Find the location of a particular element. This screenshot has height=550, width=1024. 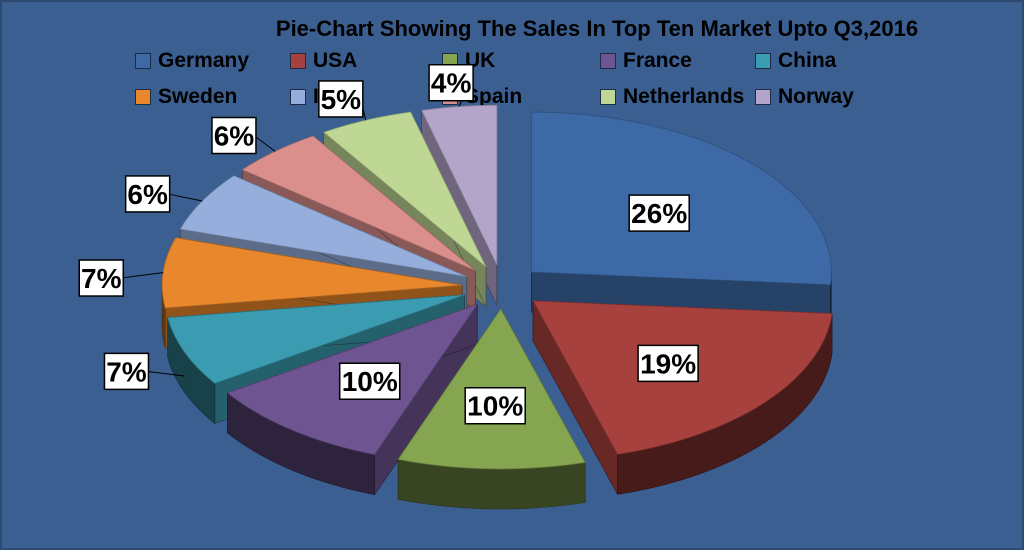

data-label-text: 5% is located at coordinates (341, 99).